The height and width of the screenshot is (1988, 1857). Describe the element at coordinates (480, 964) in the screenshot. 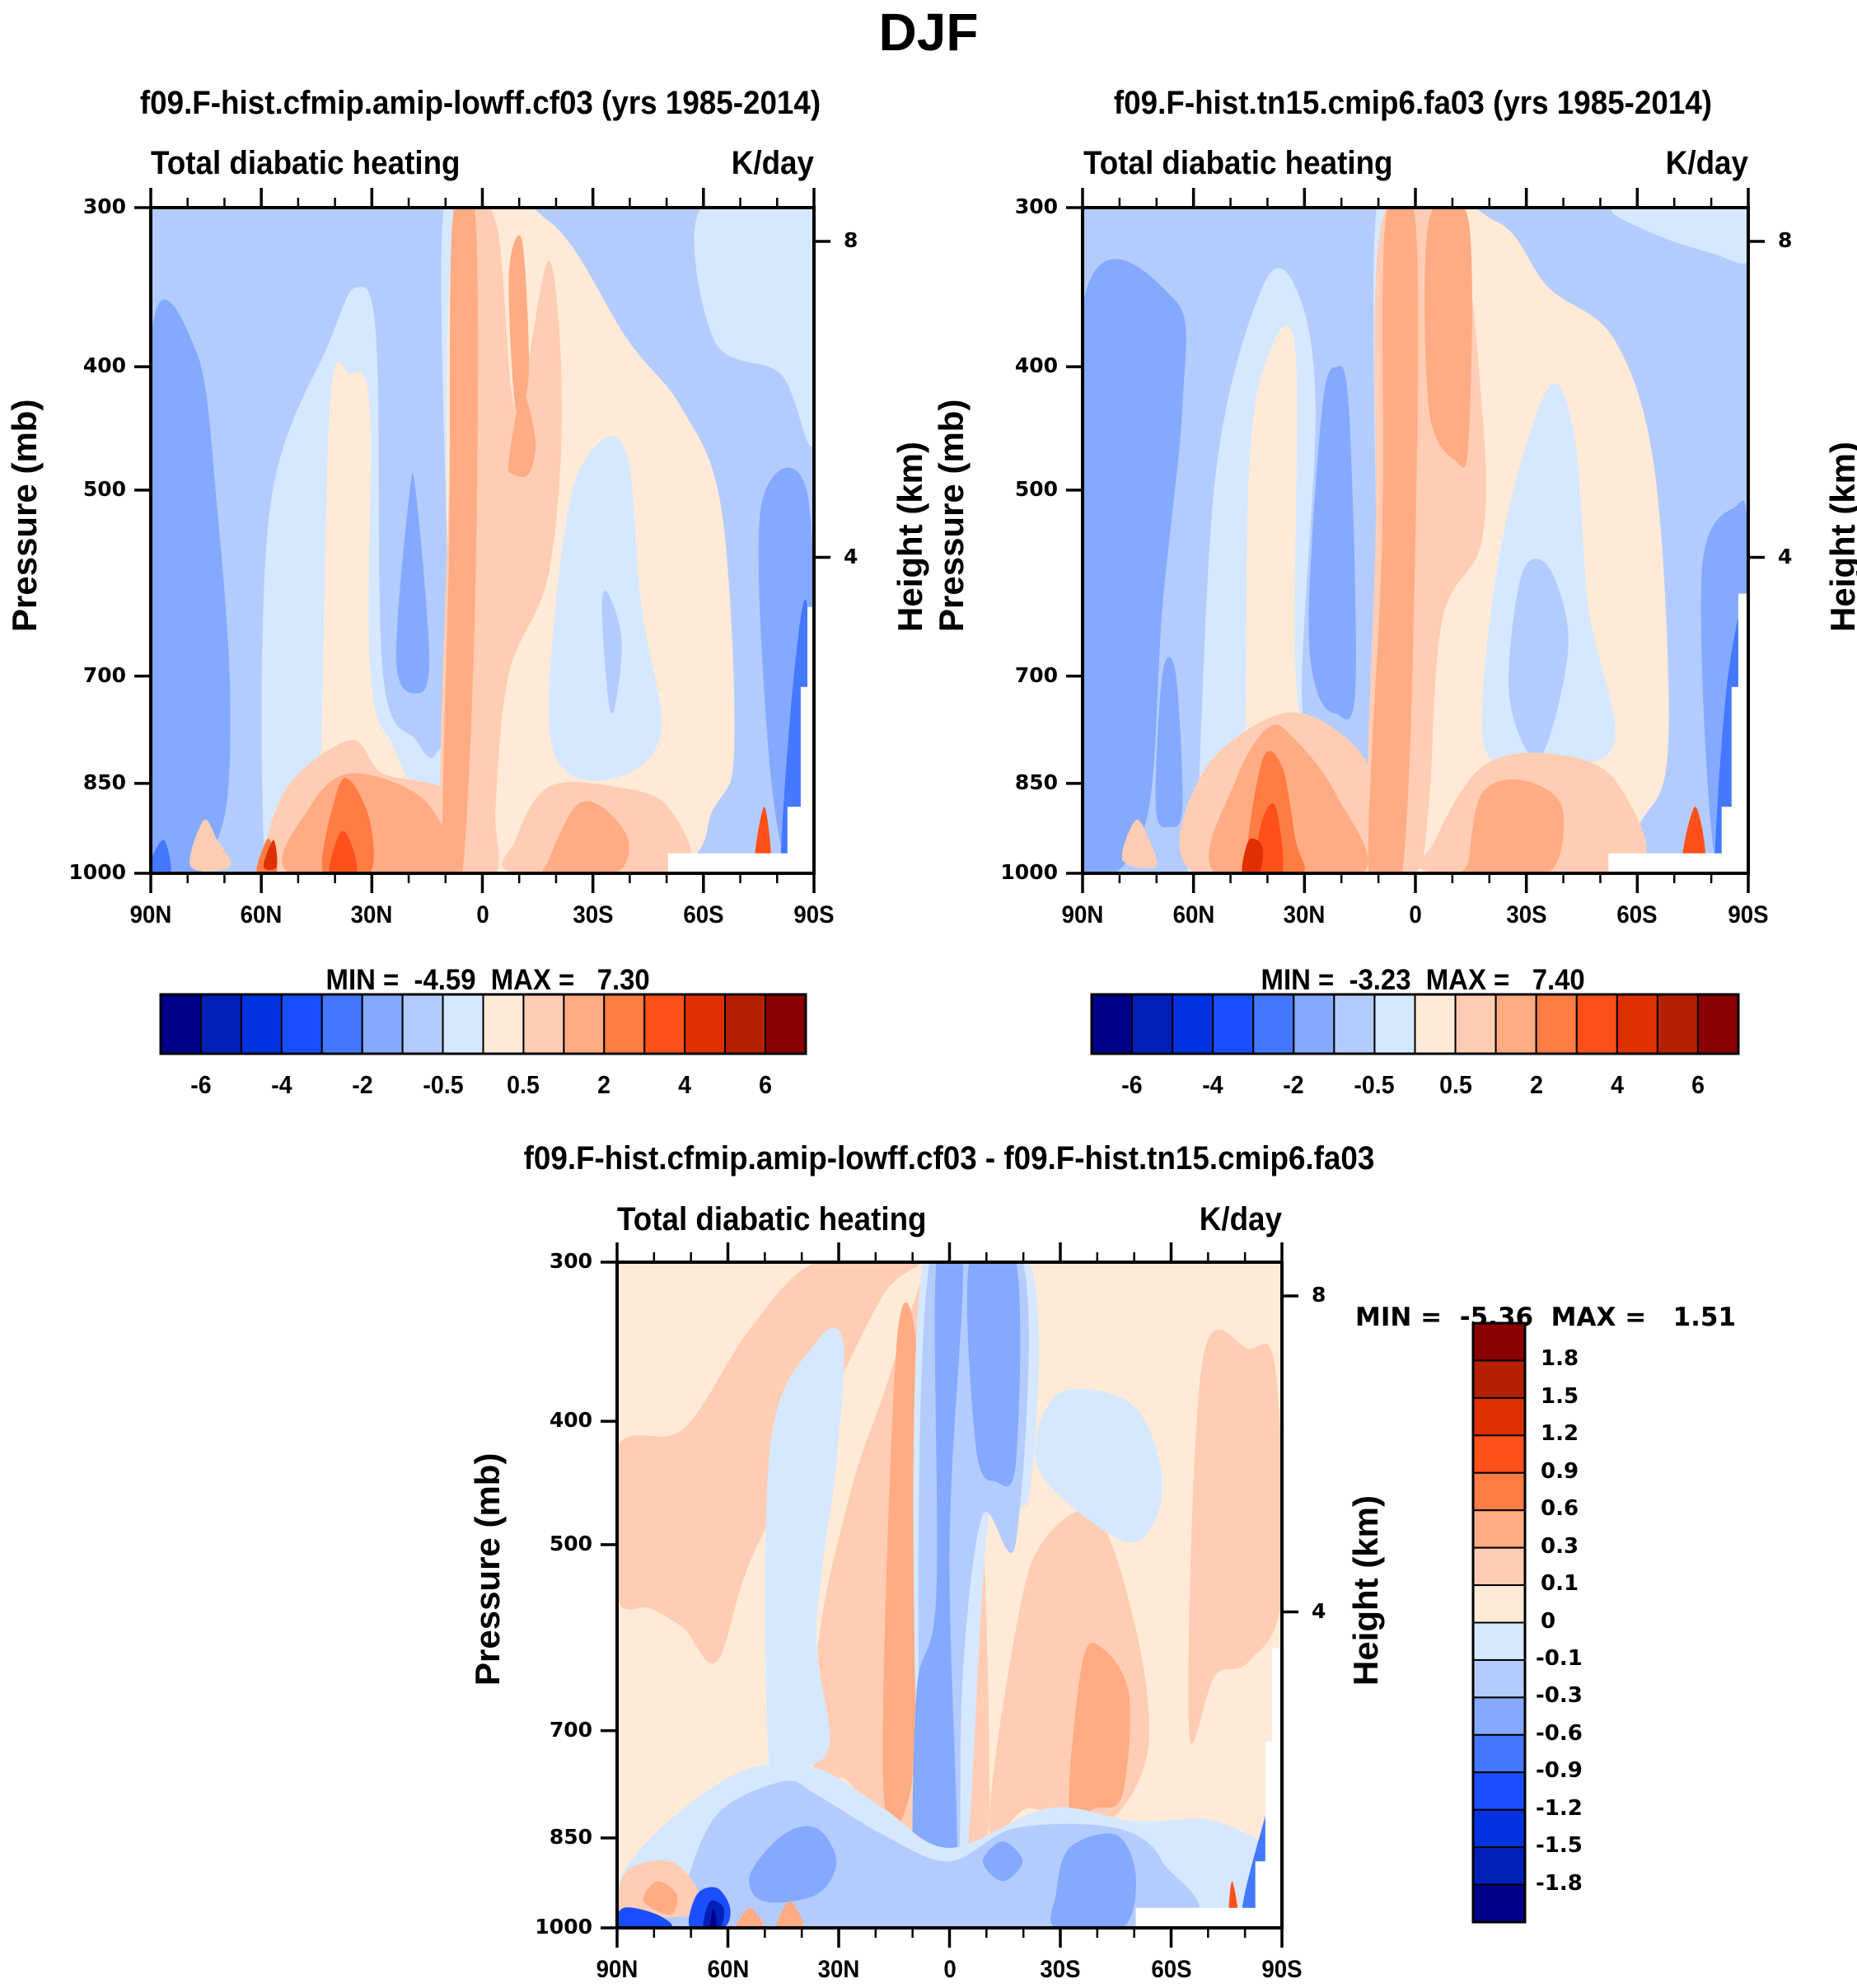

I see `panel-1-minmax: MIN = -4.59 MAX = 7.30` at that location.